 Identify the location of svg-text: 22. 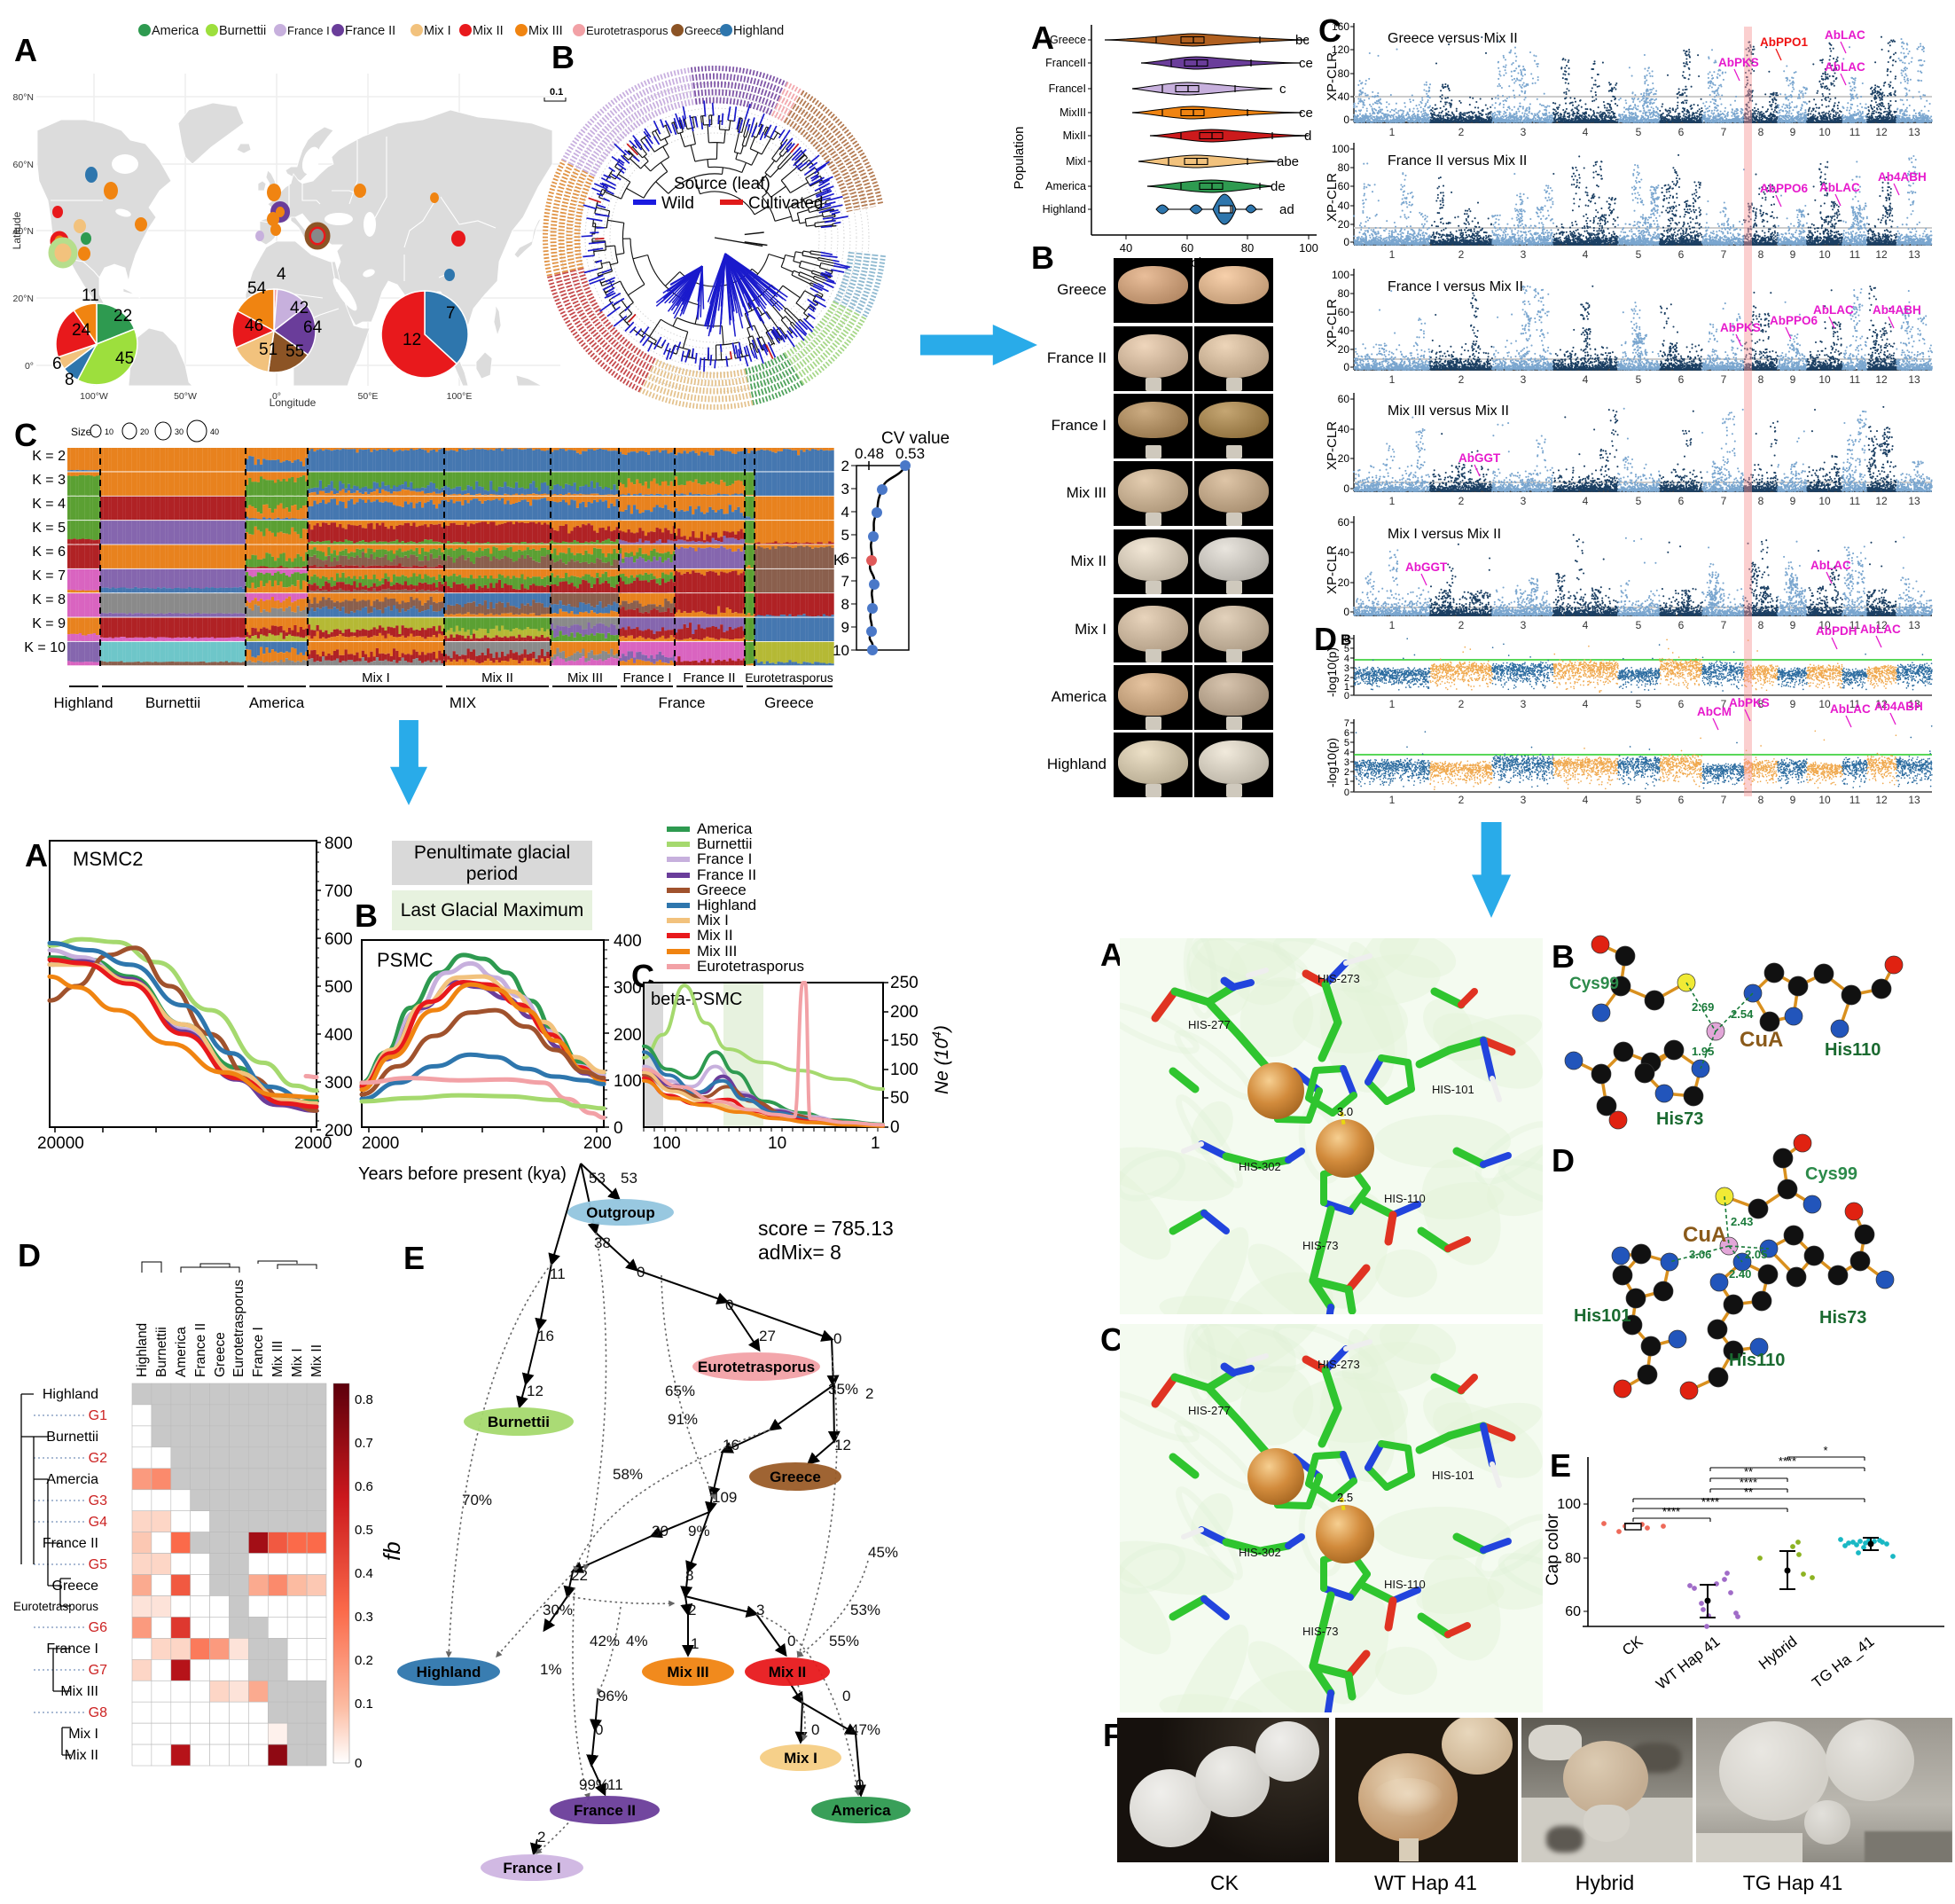
(123, 316).